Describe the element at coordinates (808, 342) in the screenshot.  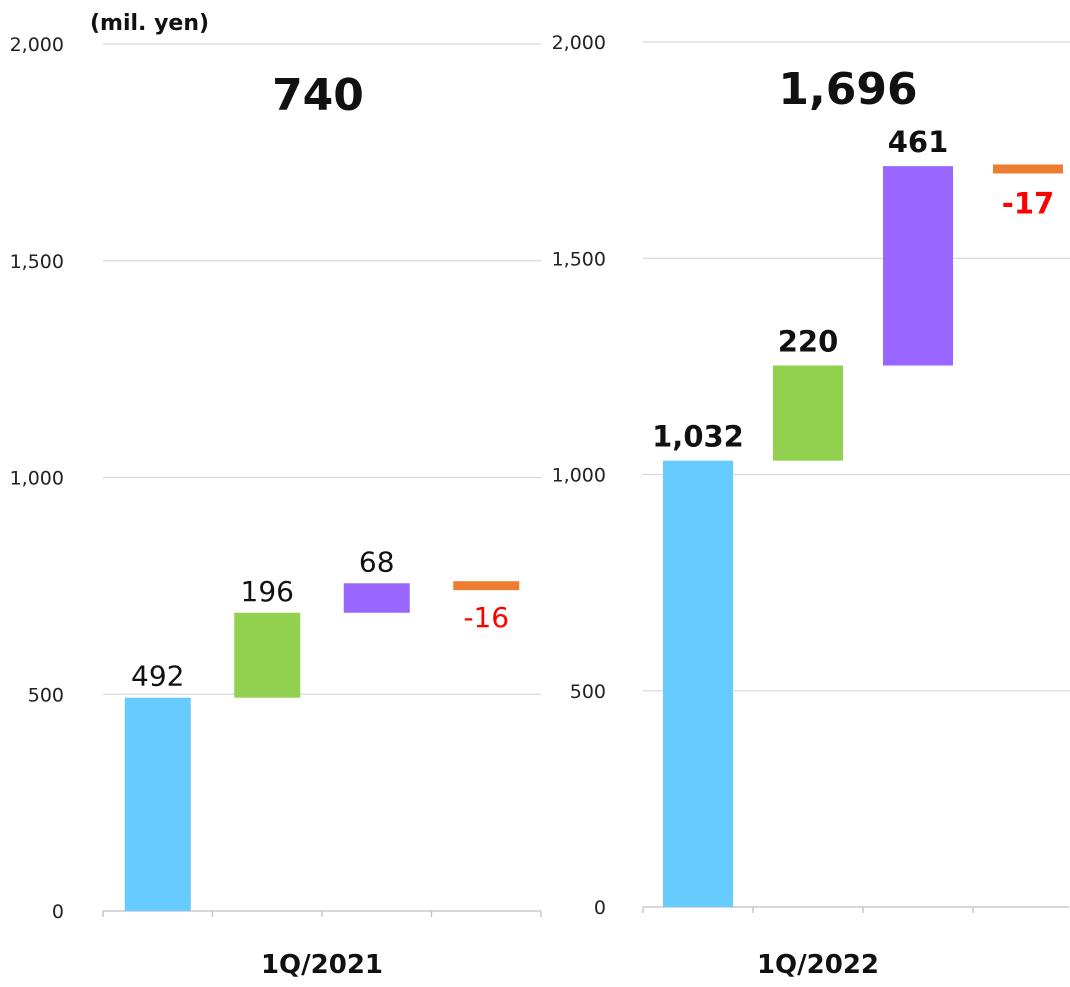
I see `data-label: 220` at that location.